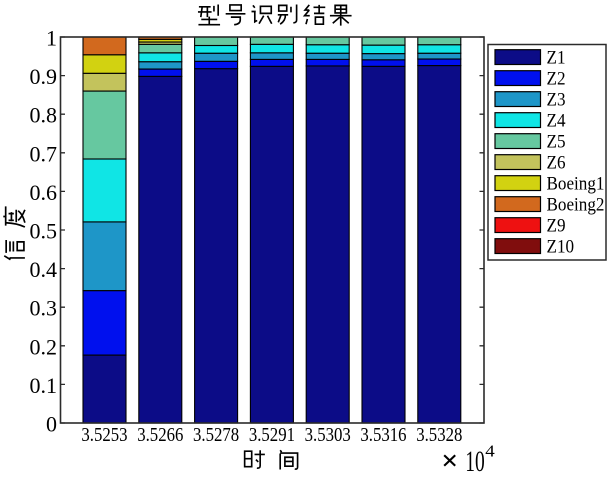 The image size is (611, 479). What do you see at coordinates (216, 434) in the screenshot?
I see `svg-text: 3.5278` at bounding box center [216, 434].